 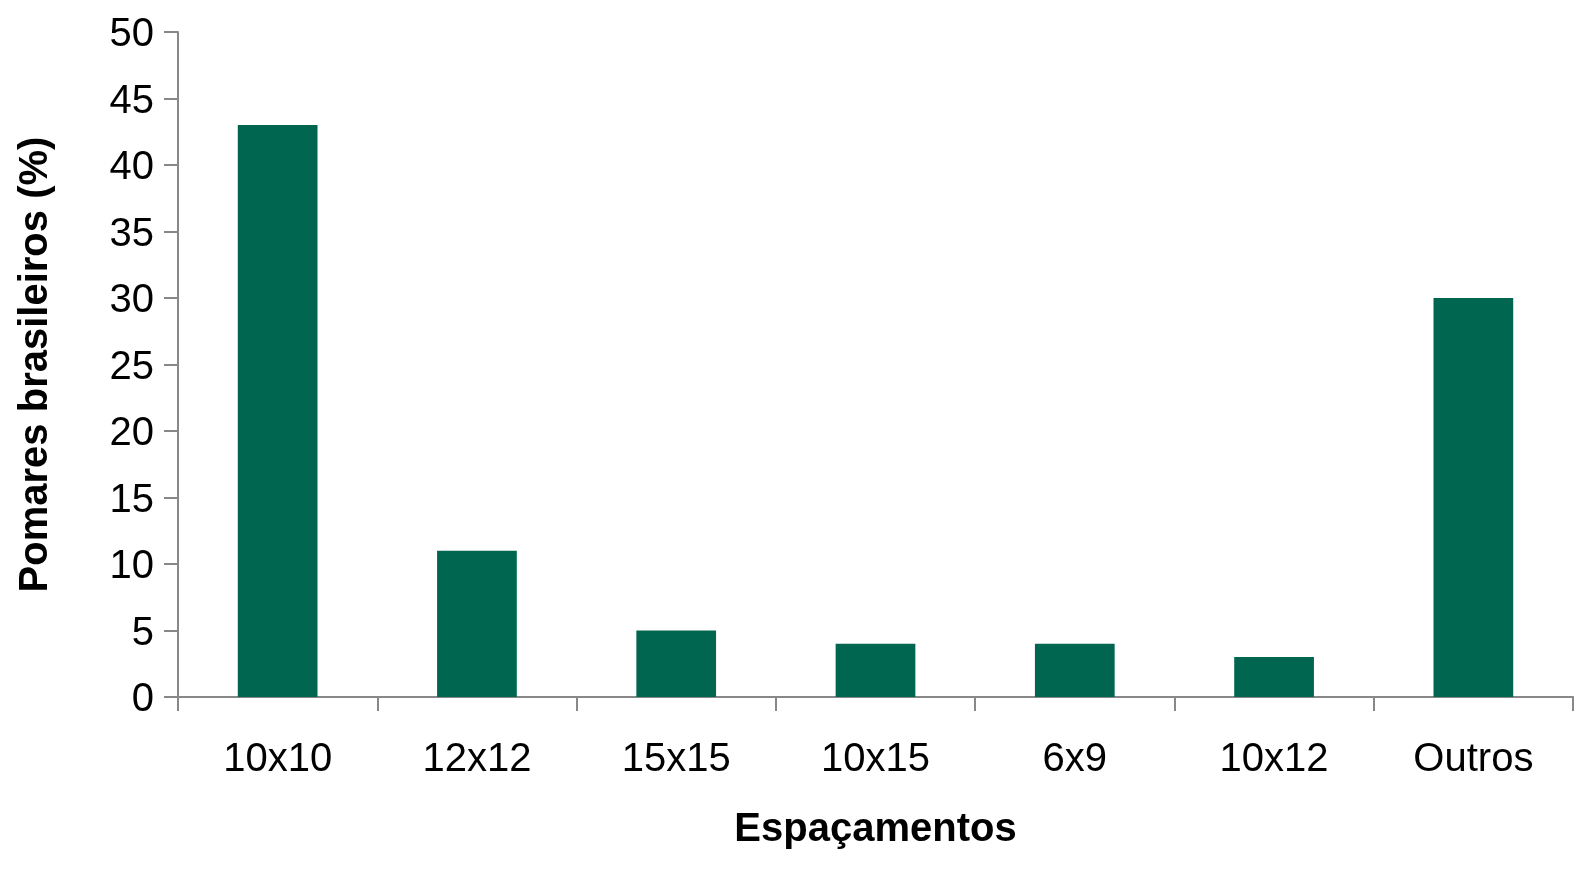 What do you see at coordinates (131, 431) in the screenshot?
I see `y-tick-label: 20` at bounding box center [131, 431].